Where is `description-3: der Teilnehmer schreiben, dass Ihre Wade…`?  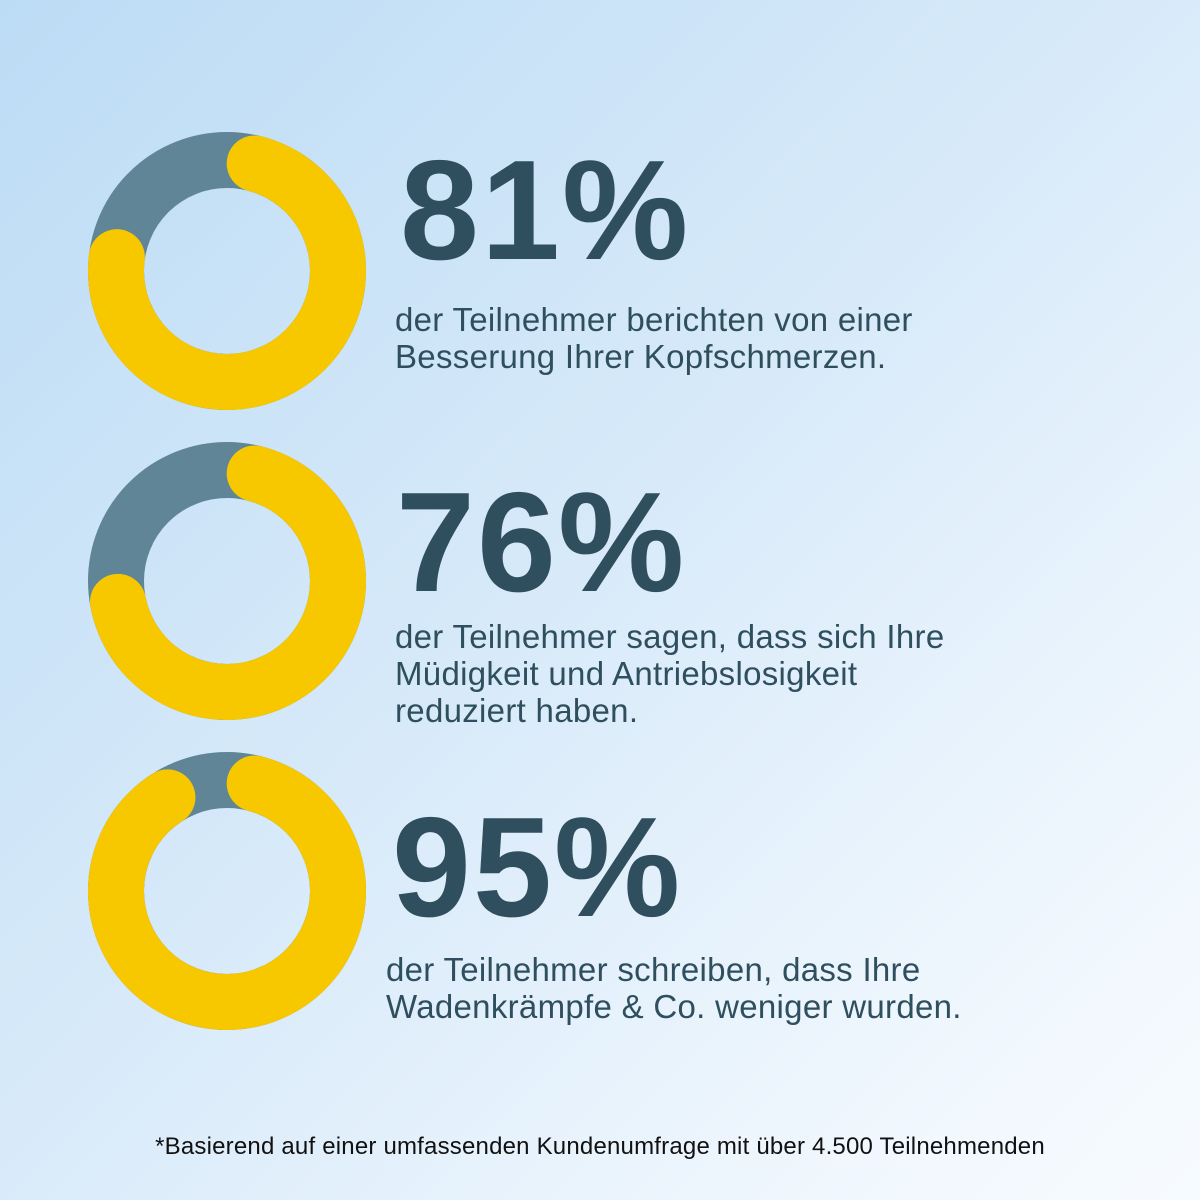 description-3: der Teilnehmer schreiben, dass Ihre Wade… is located at coordinates (736, 988).